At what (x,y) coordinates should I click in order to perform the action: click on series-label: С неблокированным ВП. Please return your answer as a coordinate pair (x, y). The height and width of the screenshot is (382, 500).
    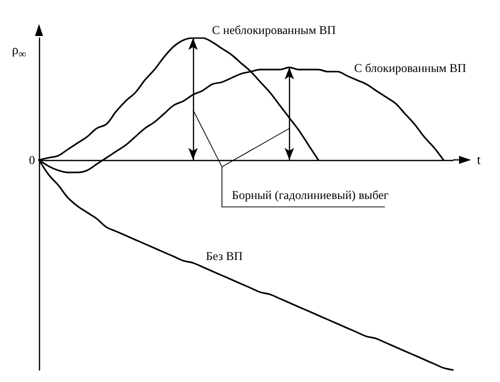
    Looking at the image, I should click on (274, 30).